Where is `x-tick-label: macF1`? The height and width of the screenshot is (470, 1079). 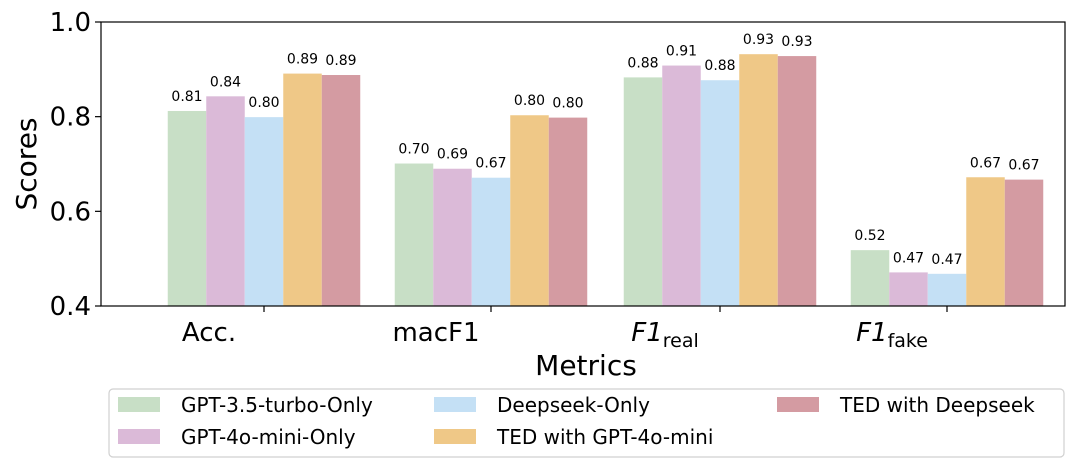
x-tick-label: macF1 is located at coordinates (435, 333).